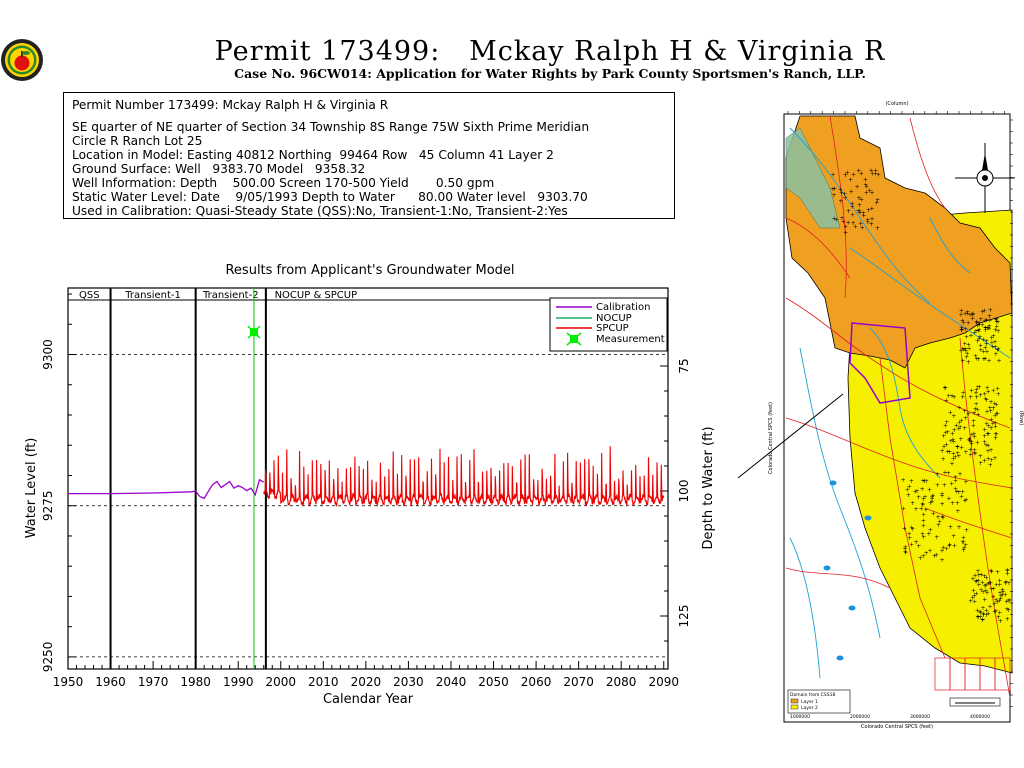  I want to click on map-x-tick-label: 4000000, so click(980, 717).